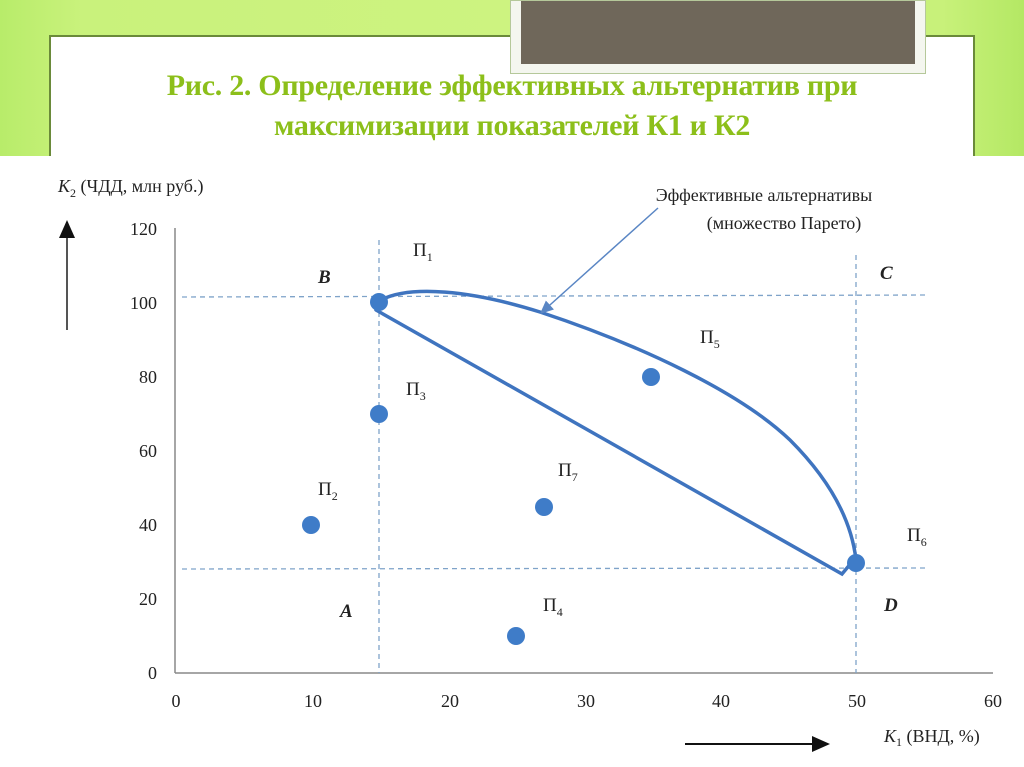  I want to click on y-tick: 120, so click(143, 229).